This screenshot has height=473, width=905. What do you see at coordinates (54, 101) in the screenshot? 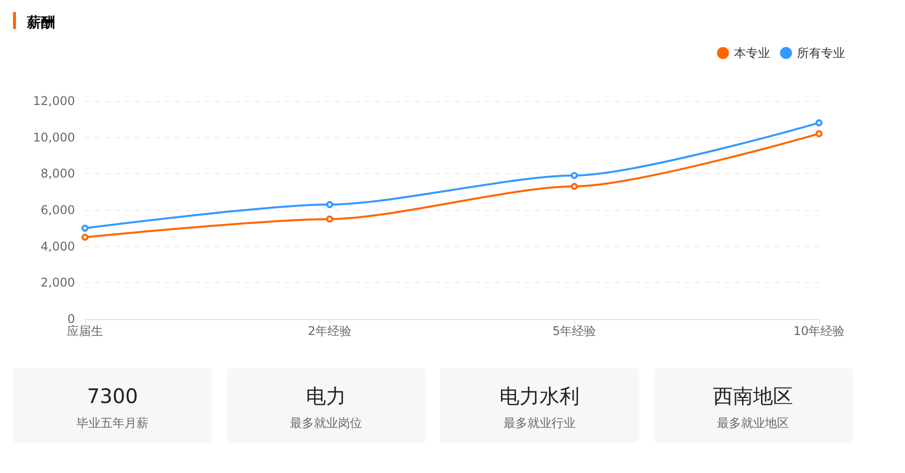
I see `y-tick-label: 12,000` at bounding box center [54, 101].